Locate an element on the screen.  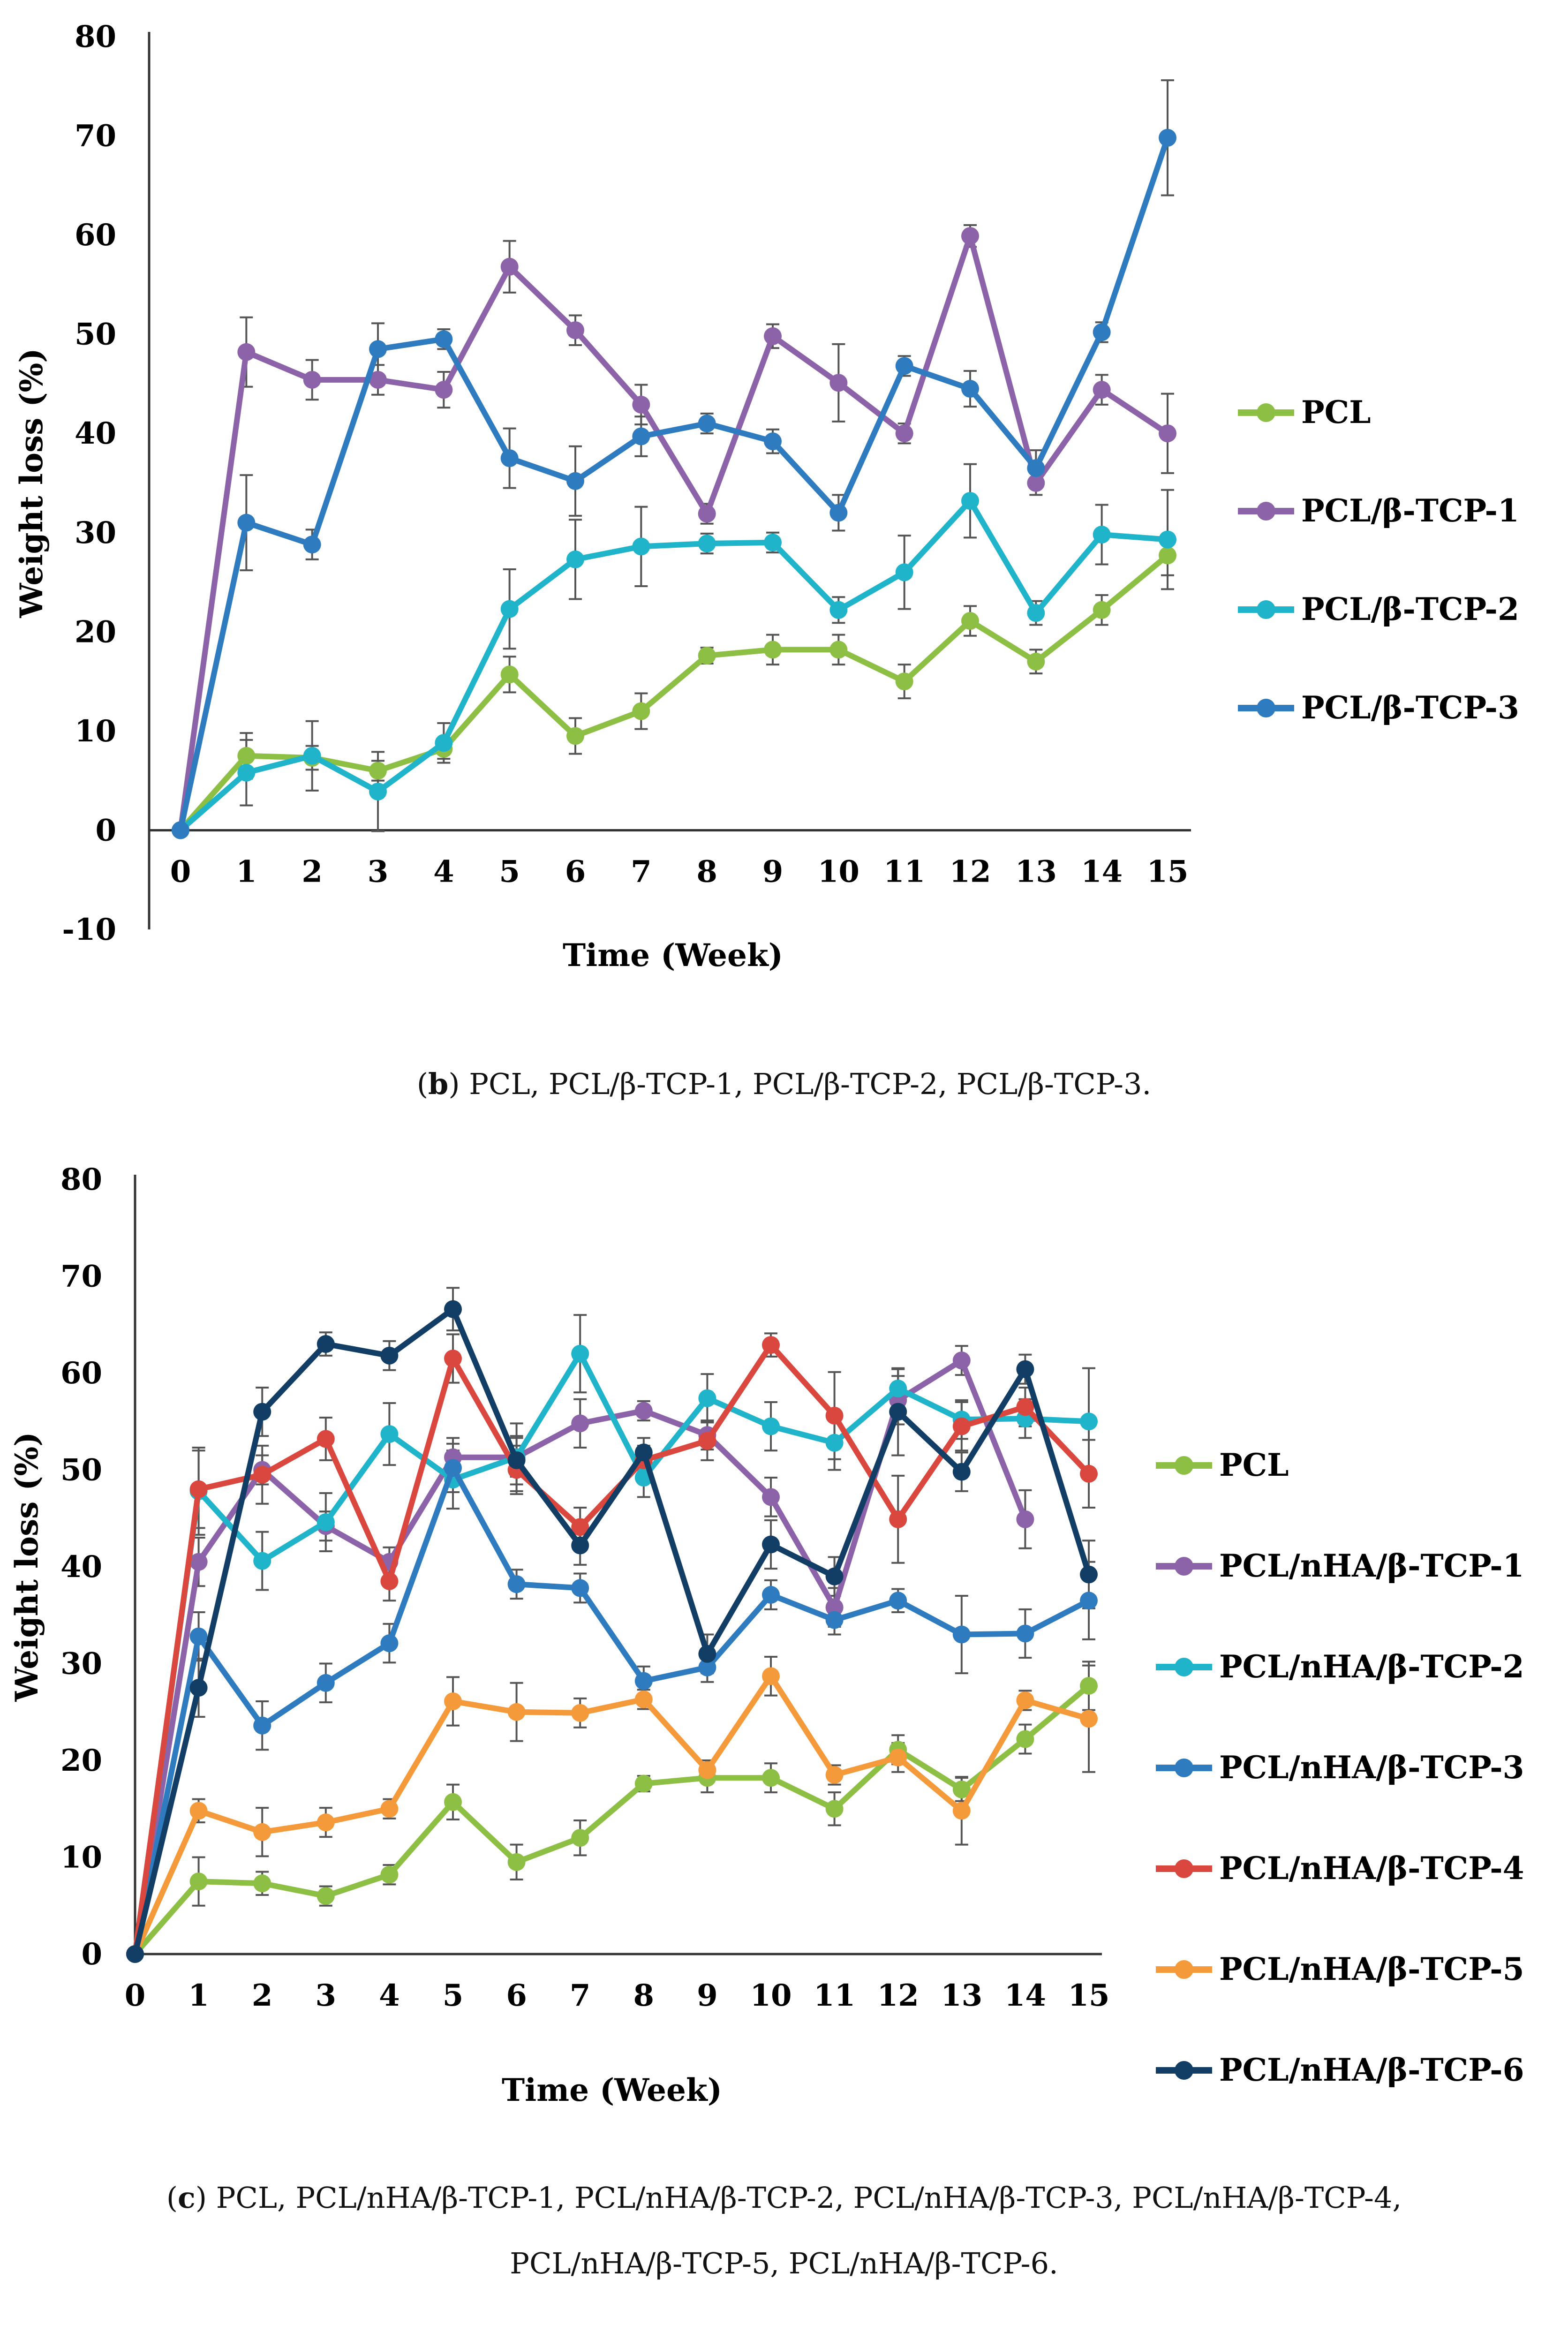
y-tick-label: 50 is located at coordinates (81, 1470).